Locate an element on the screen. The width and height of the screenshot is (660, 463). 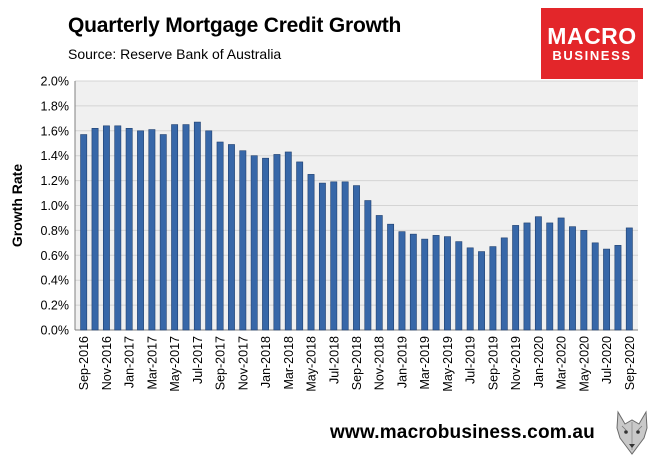
x-tick-label: Sep-2017 is located at coordinates (221, 363).